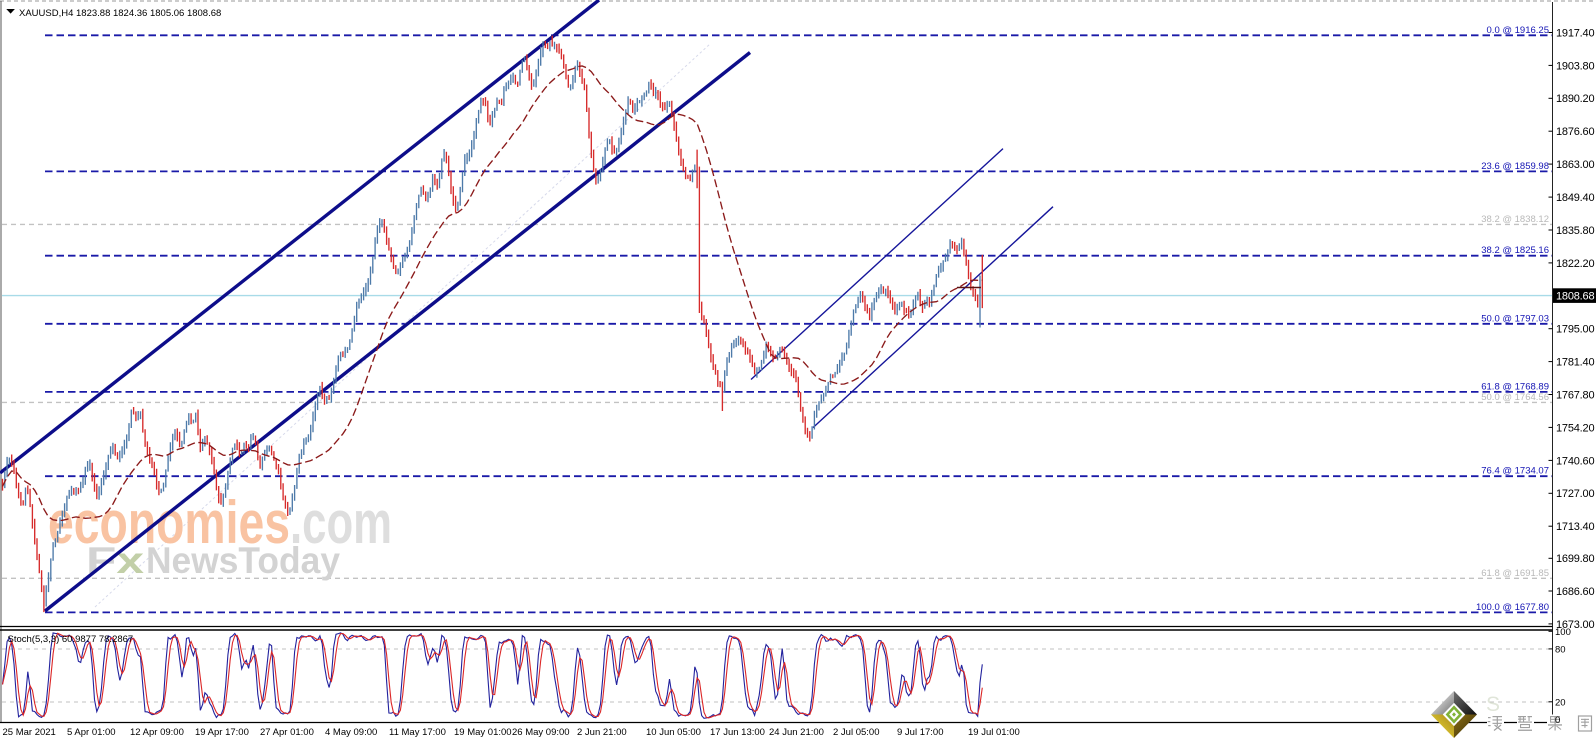  Describe the element at coordinates (1575, 625) in the screenshot. I see `svg-text: 1673.00` at that location.